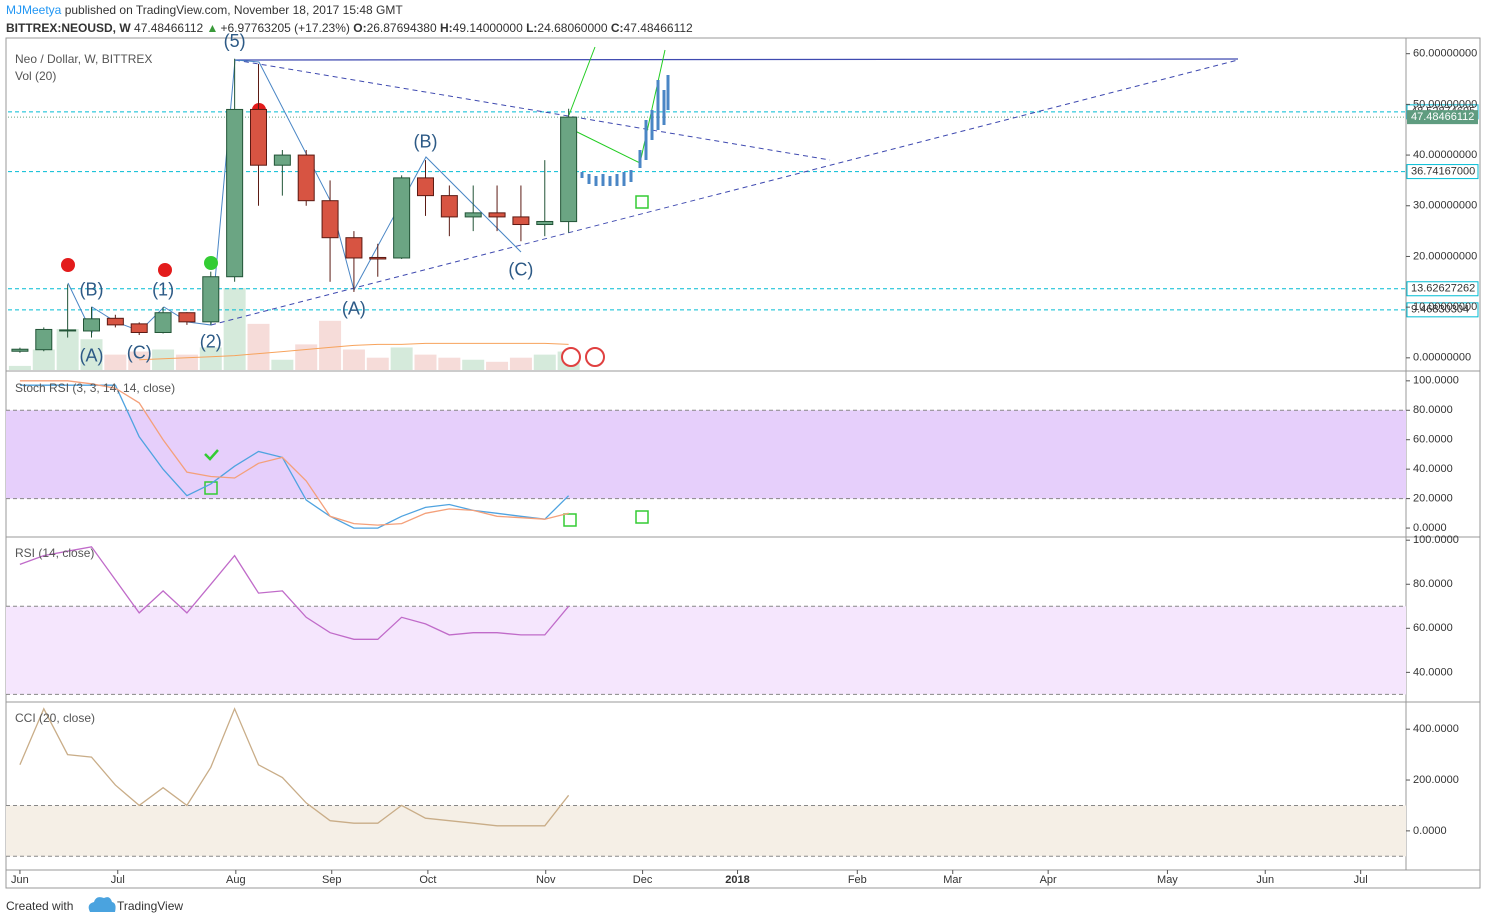 The image size is (1487, 924). Describe the element at coordinates (235, 41) in the screenshot. I see `wave-label: (5)` at that location.